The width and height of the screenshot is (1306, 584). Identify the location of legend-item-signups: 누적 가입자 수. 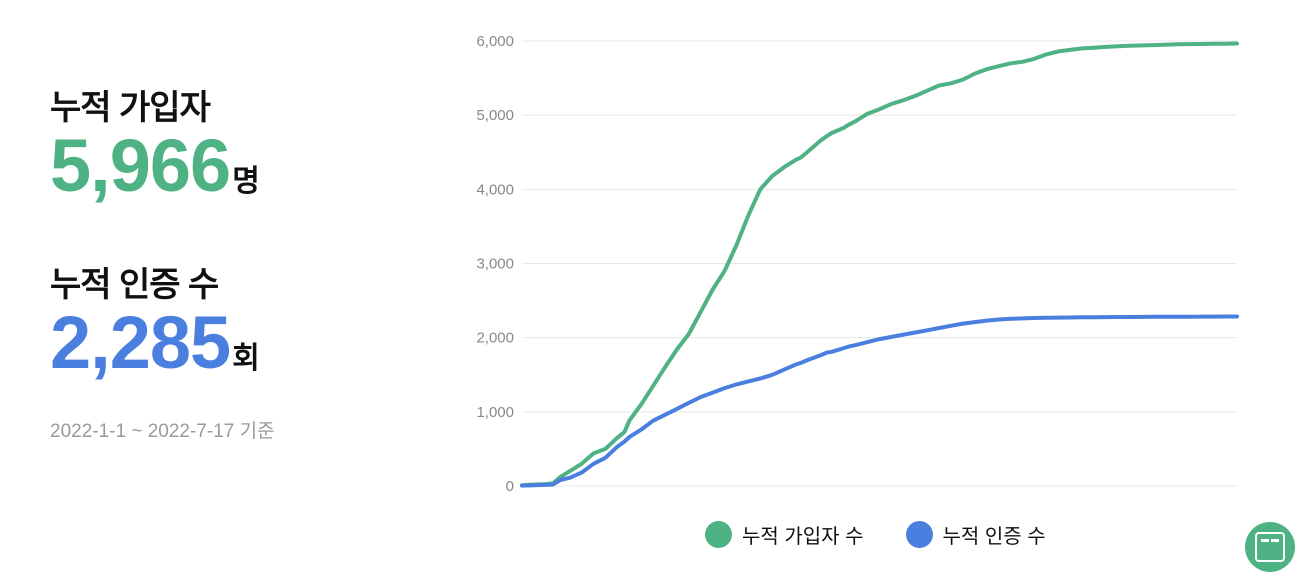
(784, 534).